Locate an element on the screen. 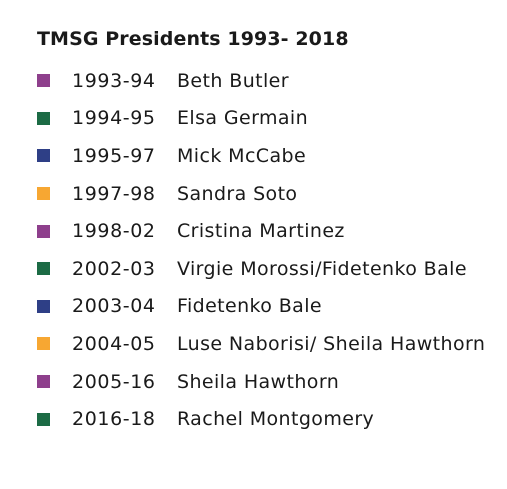 Image resolution: width=507 pixels, height=489 pixels. term-years: 1995-97 is located at coordinates (114, 155).